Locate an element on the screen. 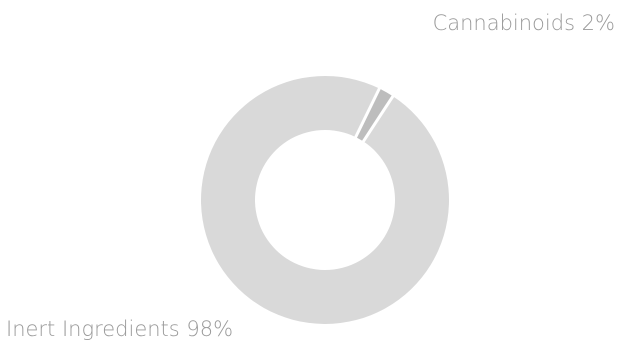 This screenshot has height=347, width=628. donut-slice-cannabinoids is located at coordinates (374, 115).